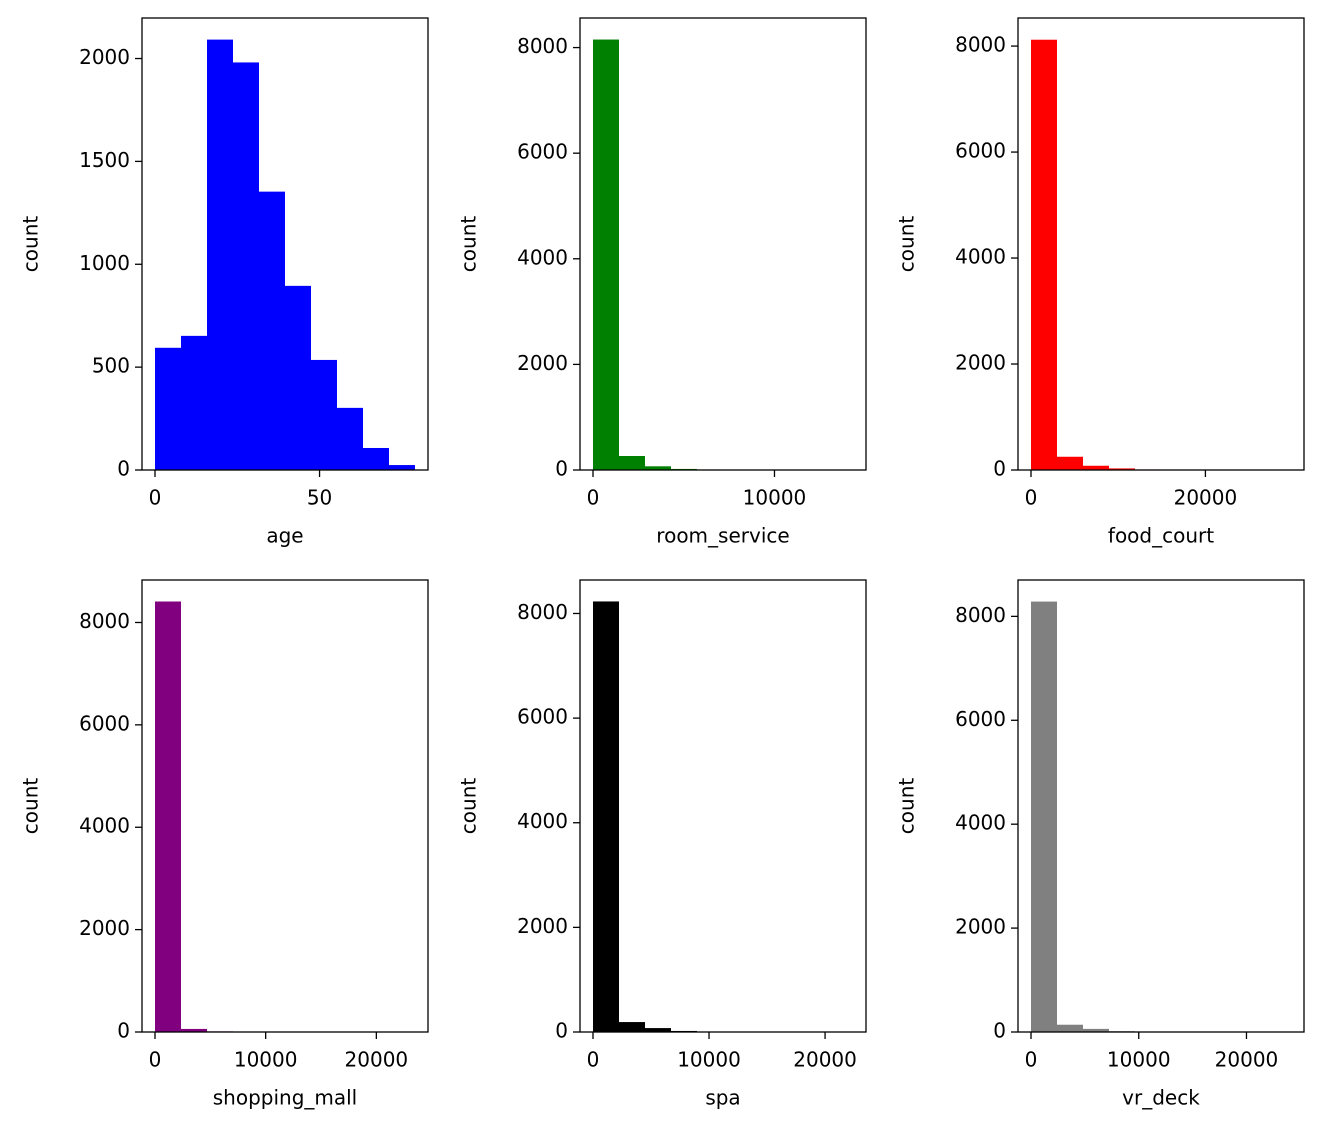 Image resolution: width=1324 pixels, height=1132 pixels. Describe the element at coordinates (284, 536) in the screenshot. I see `x-axis-label: age` at that location.